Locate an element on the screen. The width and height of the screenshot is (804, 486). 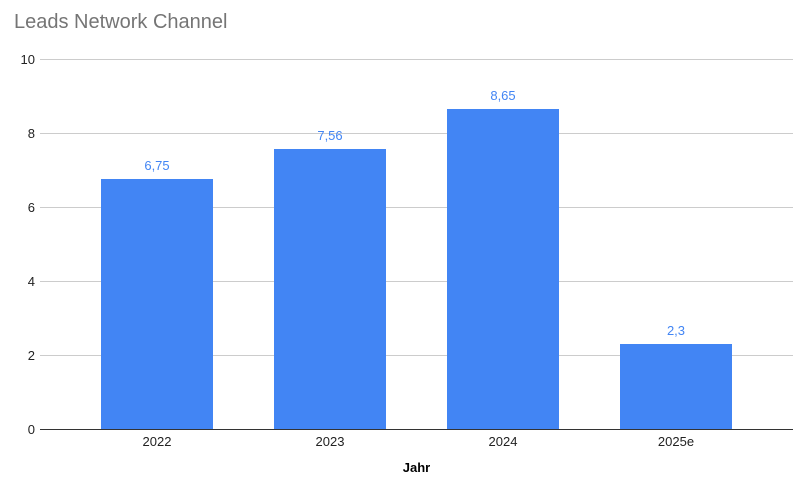
x-axis-title: Jahr is located at coordinates (416, 467).